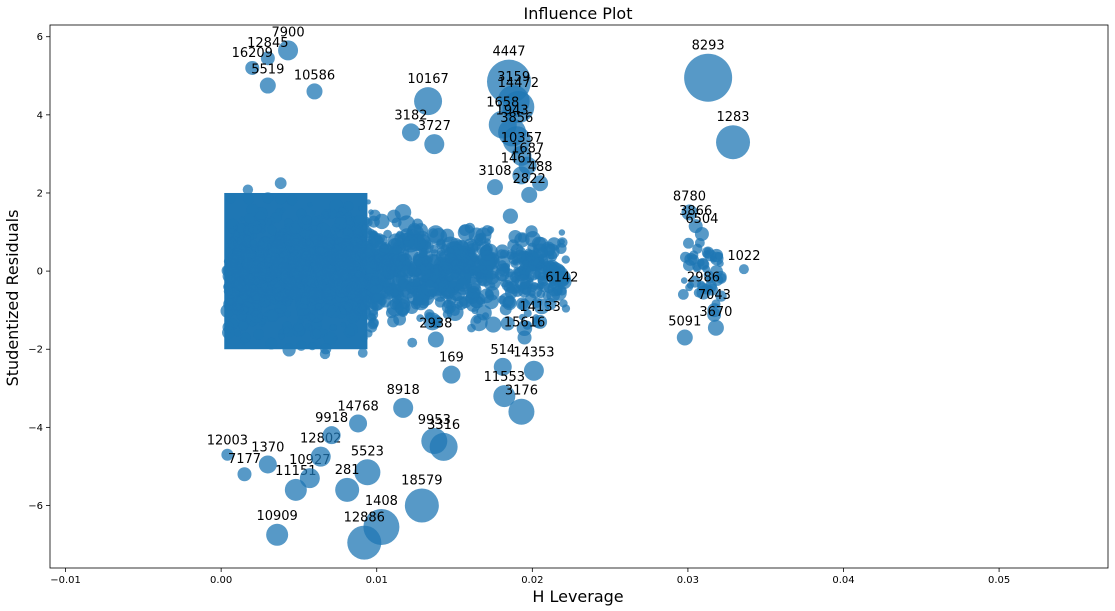 This screenshot has height=611, width=1115. I want to click on point-label-8780: 8780, so click(689, 197).